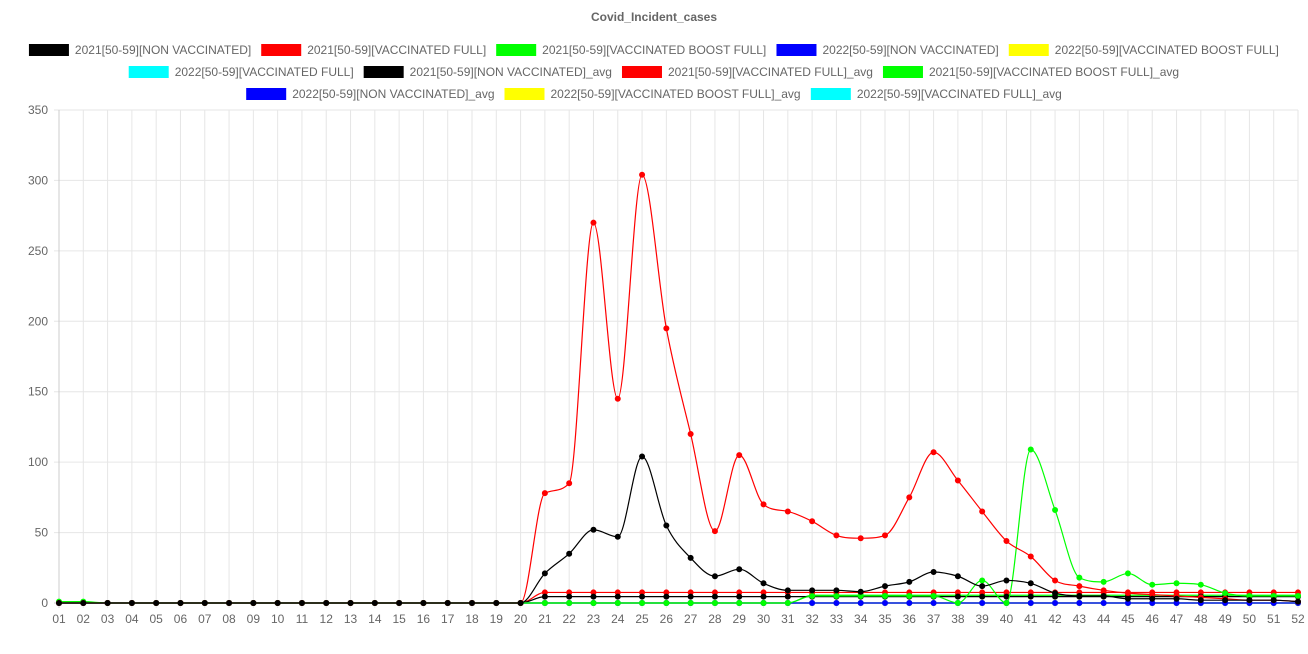 Image resolution: width=1308 pixels, height=654 pixels. I want to click on legend-item: 2021[50-59][VACCINATED BOOST FULL], so click(631, 50).